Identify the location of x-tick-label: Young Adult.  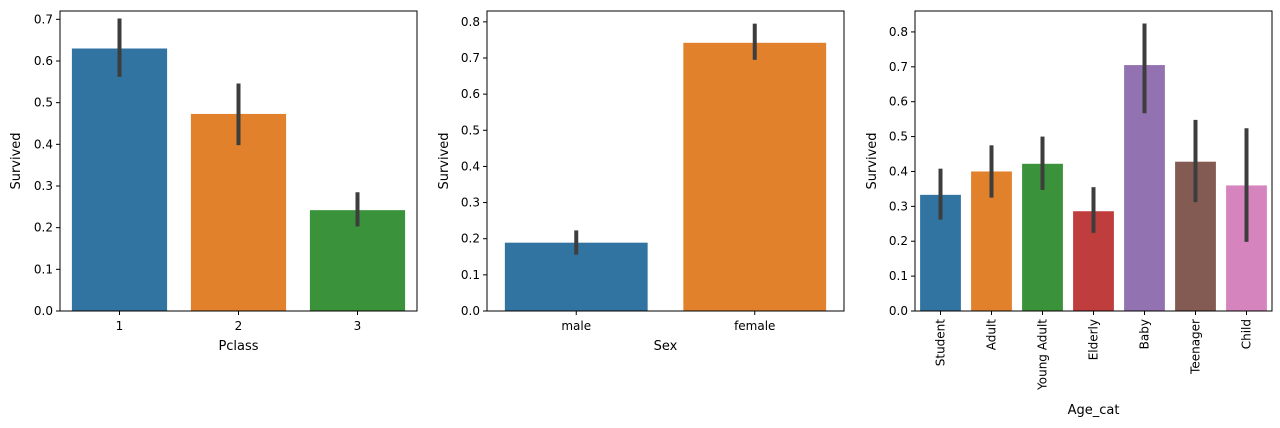
(1043, 355).